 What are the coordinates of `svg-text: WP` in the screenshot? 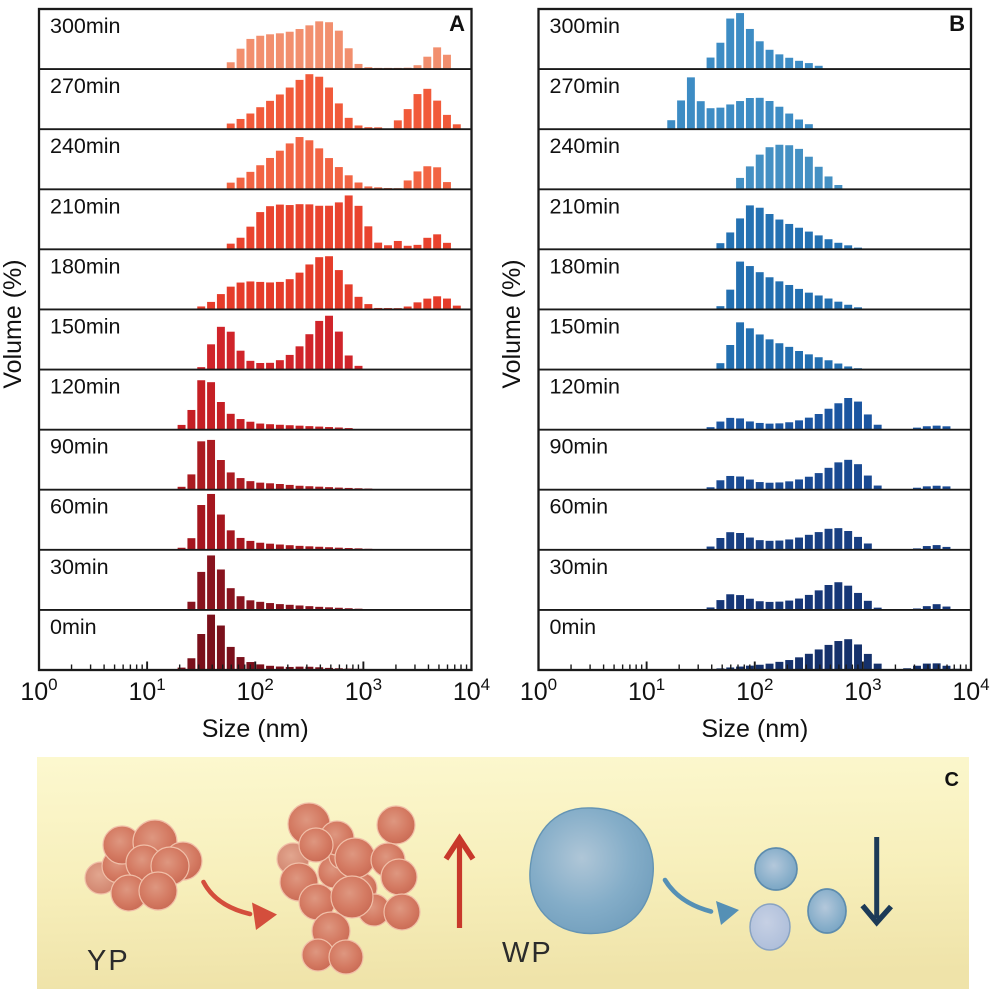 It's located at (527, 953).